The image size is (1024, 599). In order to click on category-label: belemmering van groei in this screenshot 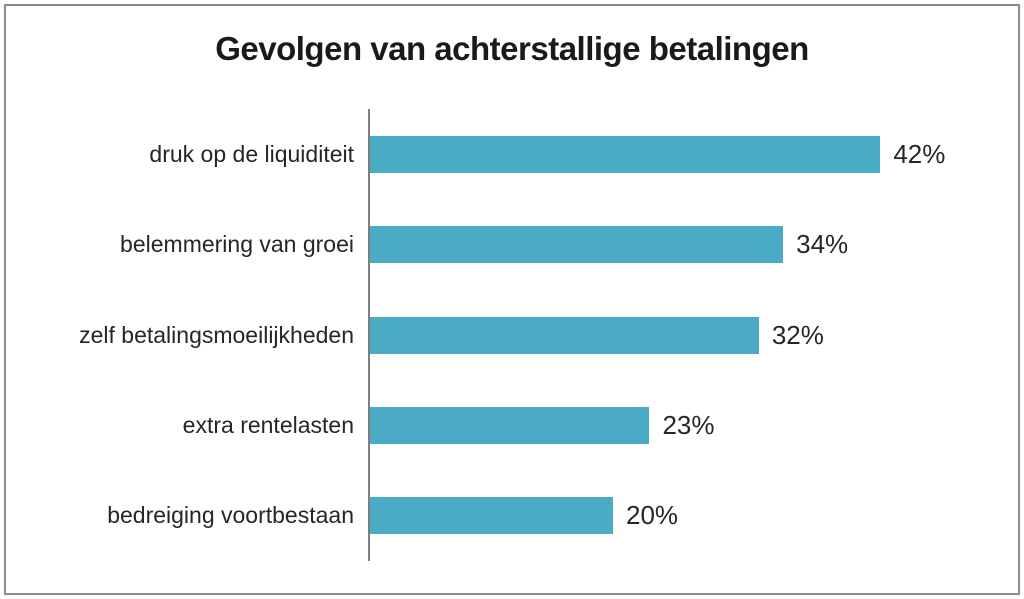, I will do `click(237, 244)`.